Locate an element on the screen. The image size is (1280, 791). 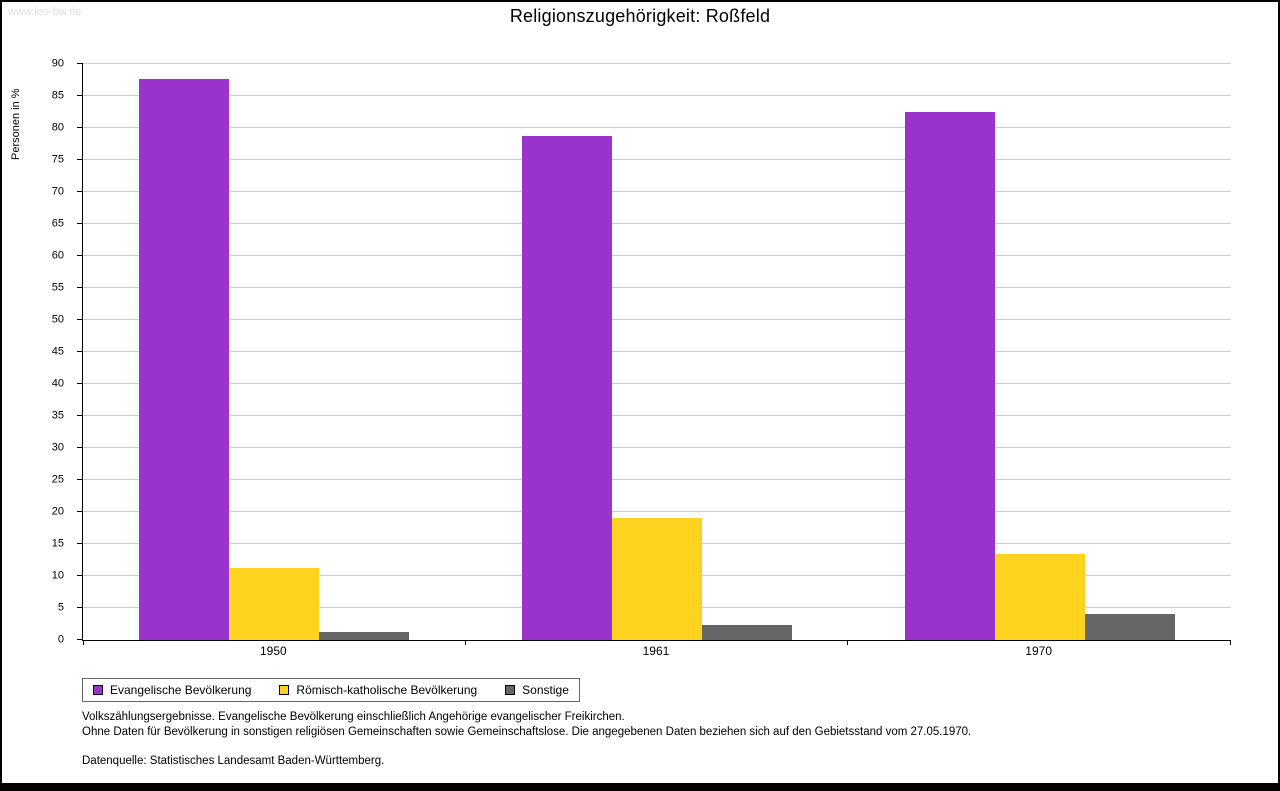
y-tick-label: 50 is located at coordinates (57, 319).